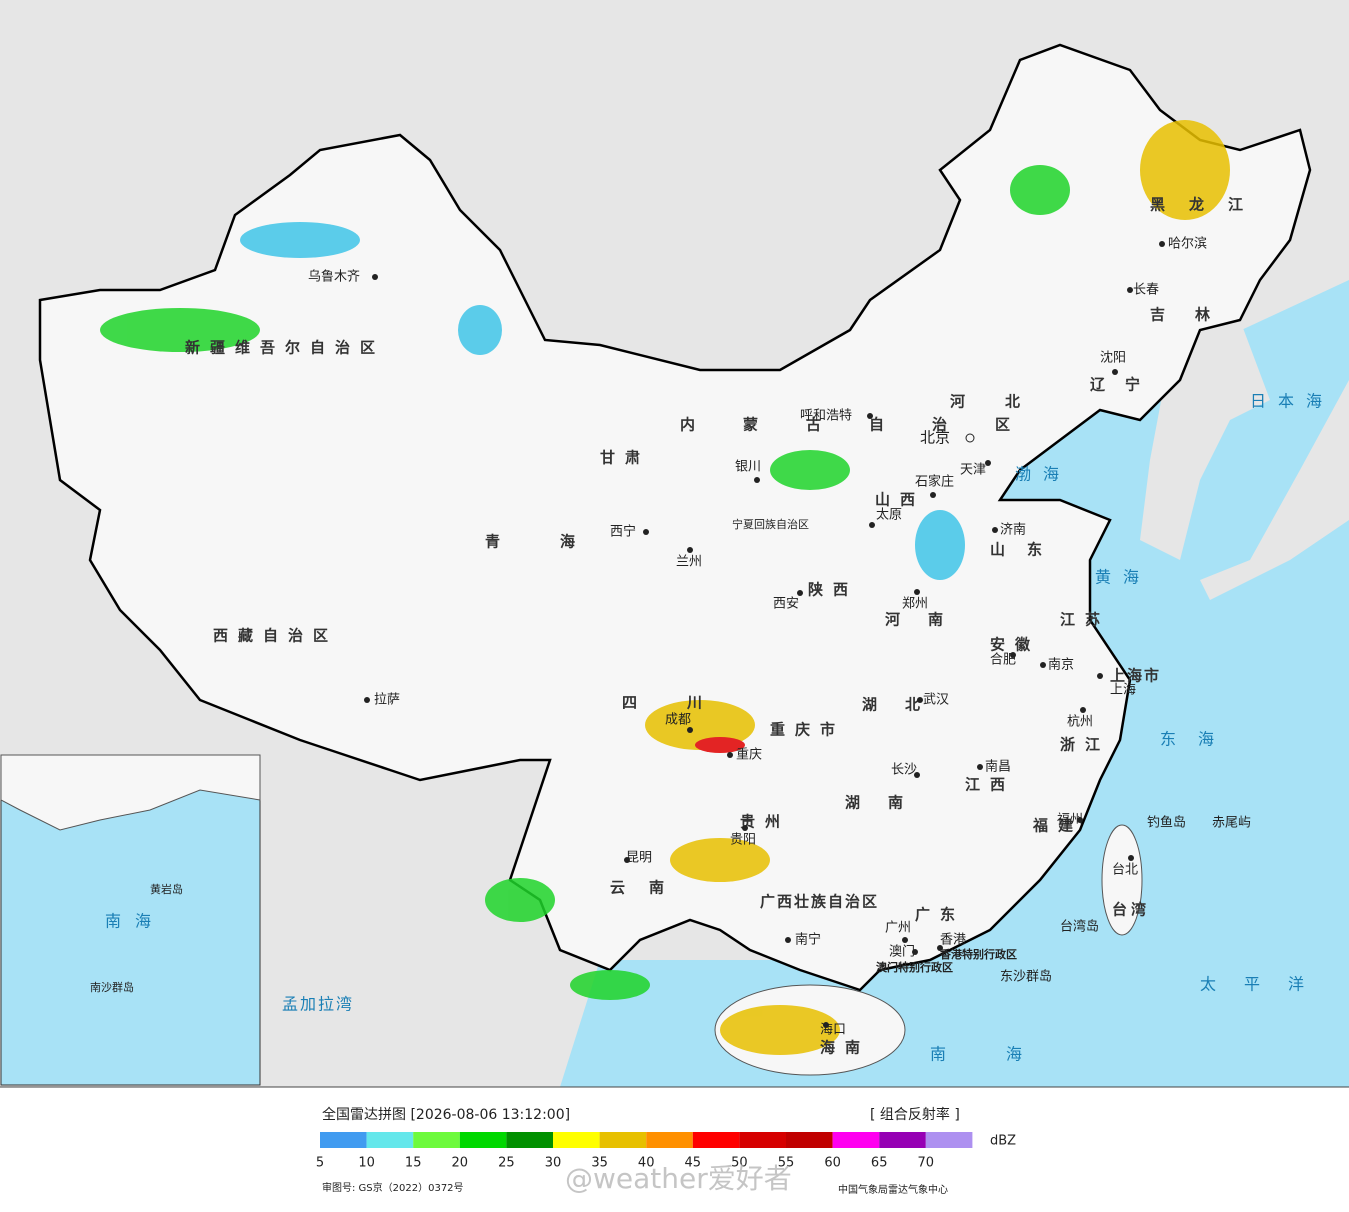  Describe the element at coordinates (1125, 870) in the screenshot. I see `city-label: 台北` at that location.